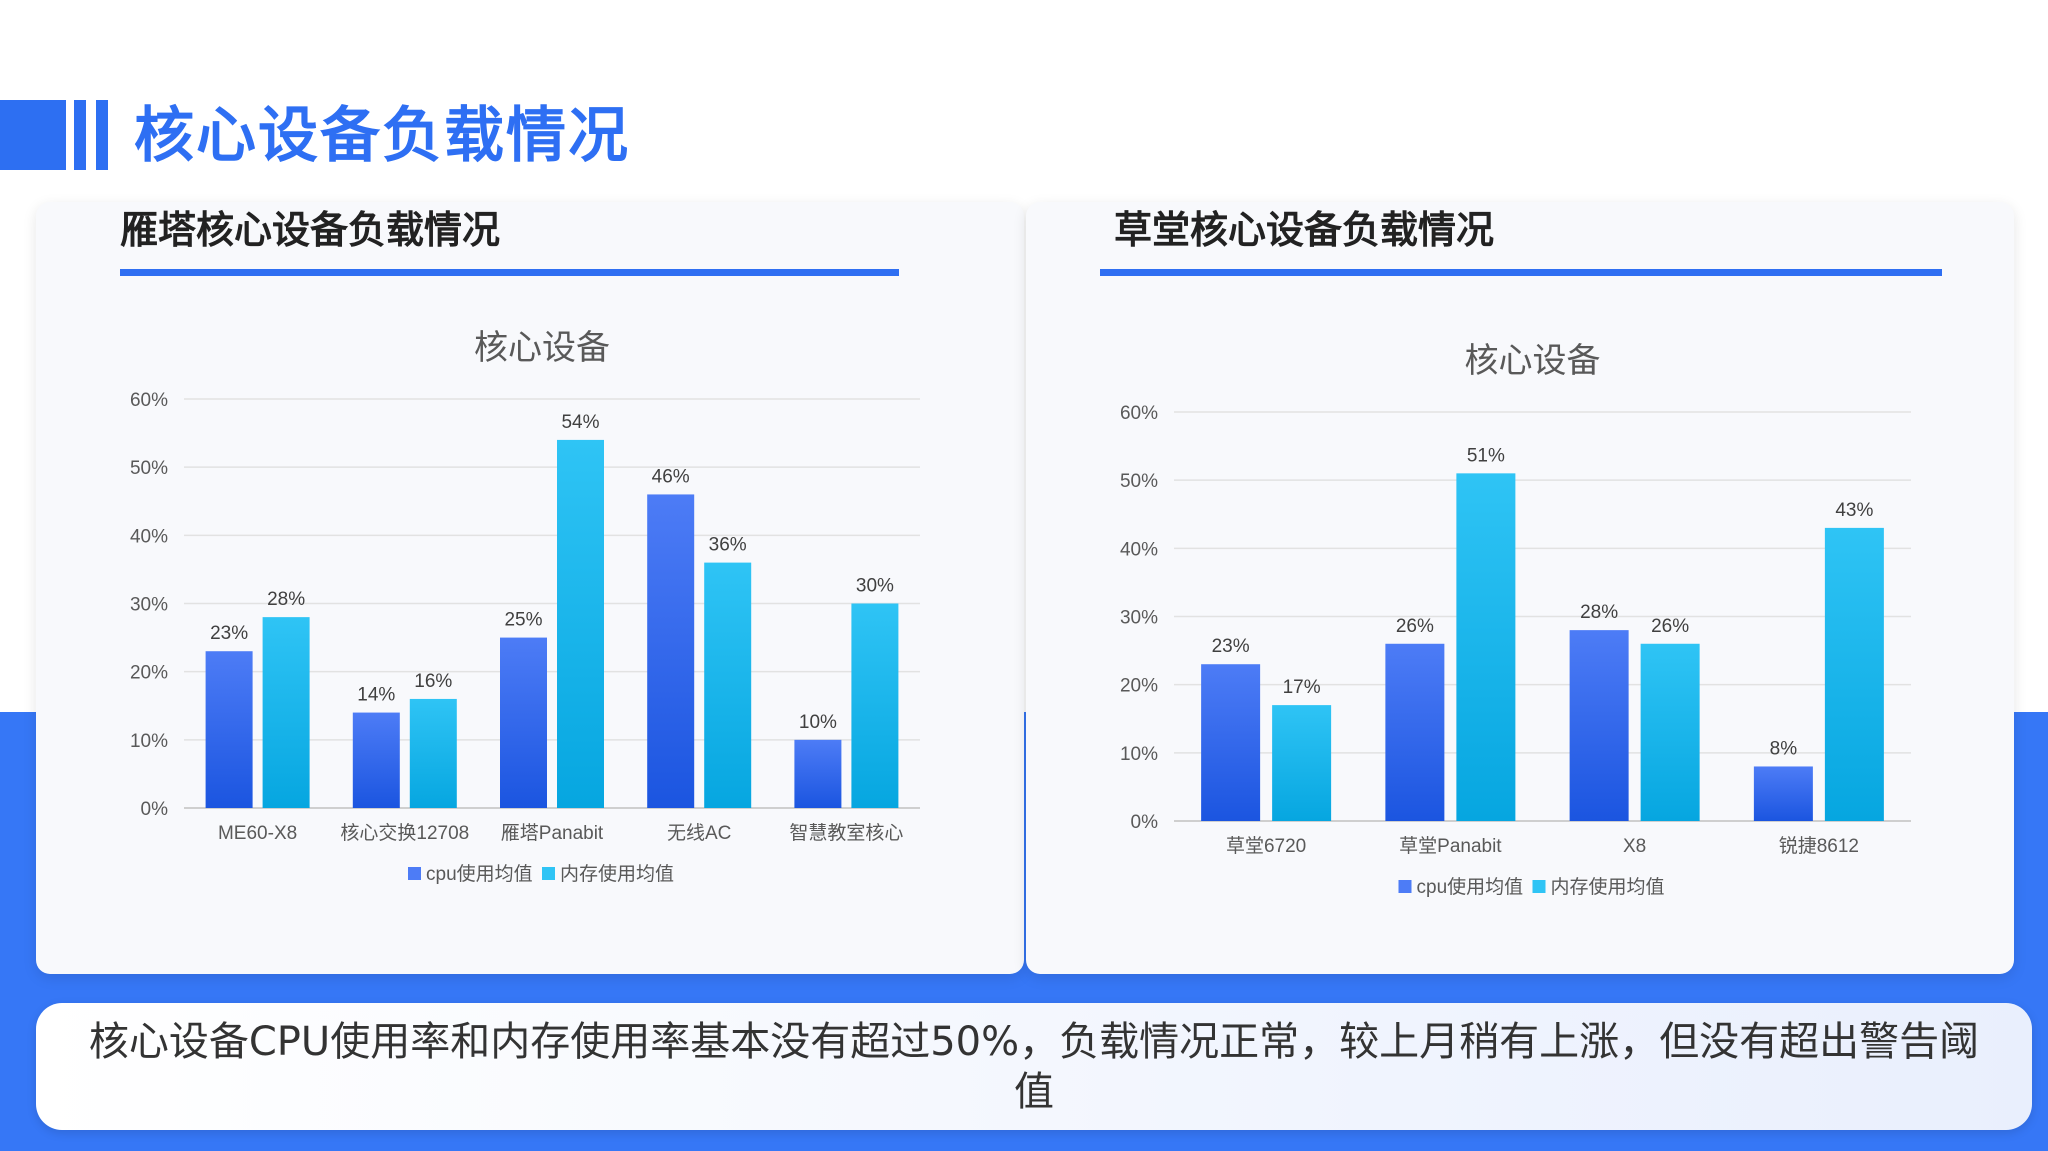 The image size is (2048, 1151). Describe the element at coordinates (310, 230) in the screenshot. I see `card-title: 雁塔核心设备负载情况` at that location.